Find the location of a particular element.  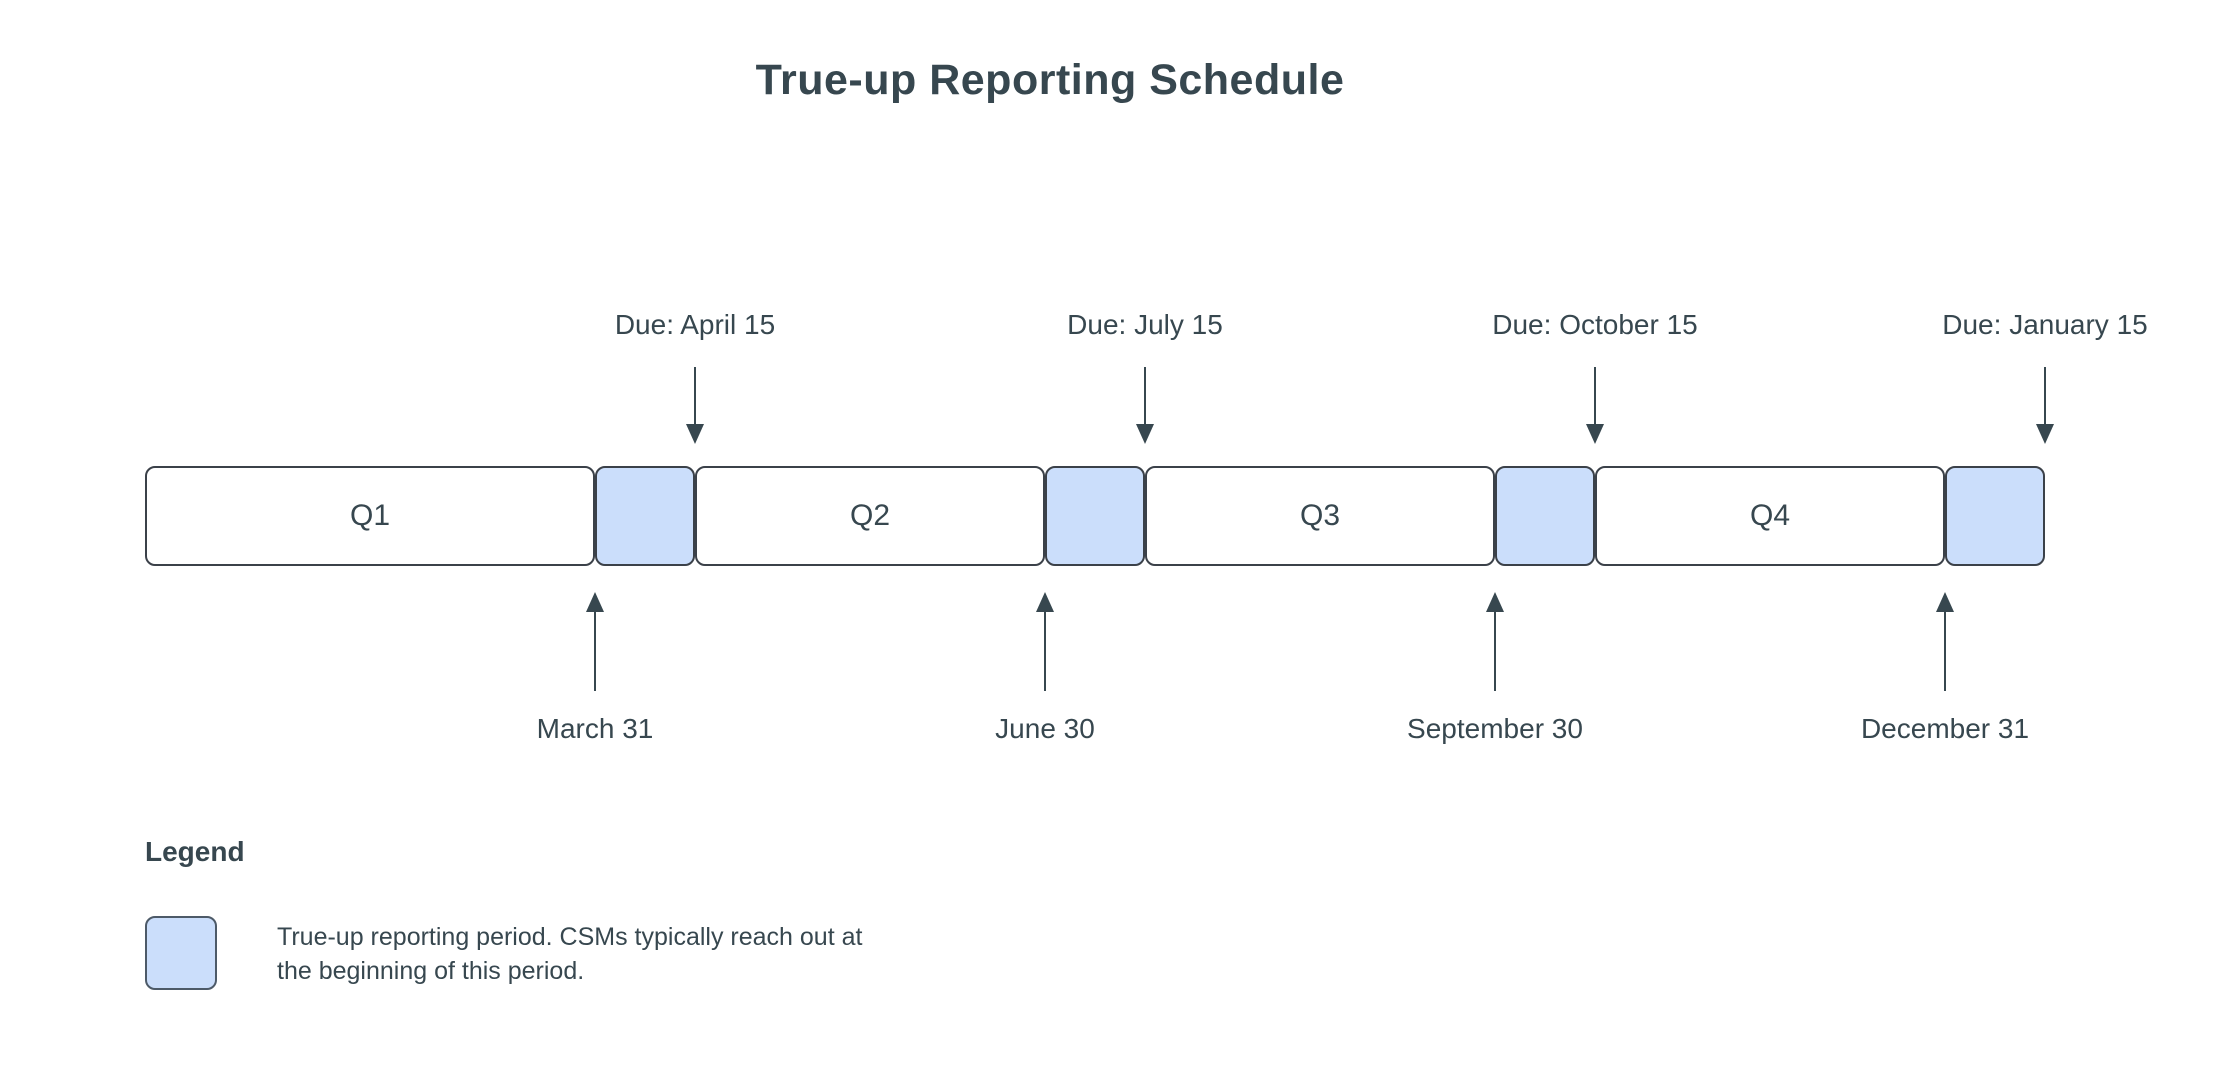

quarter-end-arrow-up-q3 is located at coordinates (1495, 641).